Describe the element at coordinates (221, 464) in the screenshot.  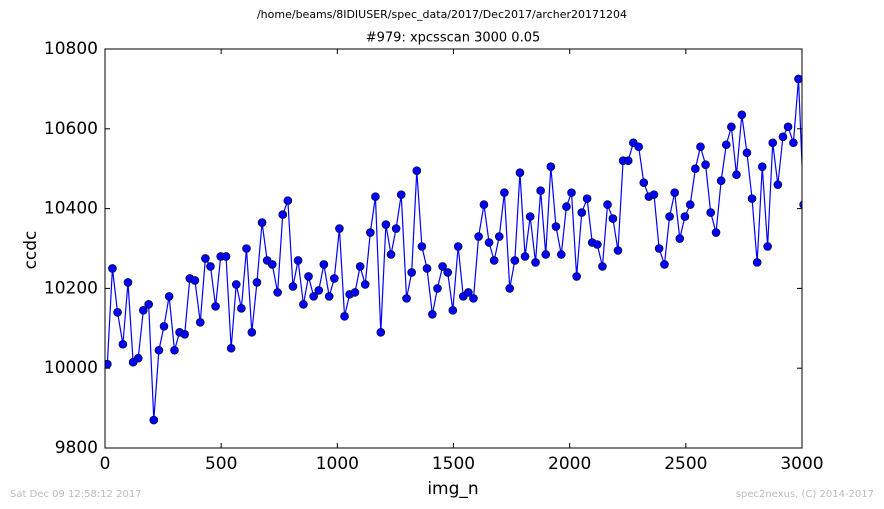
I see `x-tick-label: 500` at that location.